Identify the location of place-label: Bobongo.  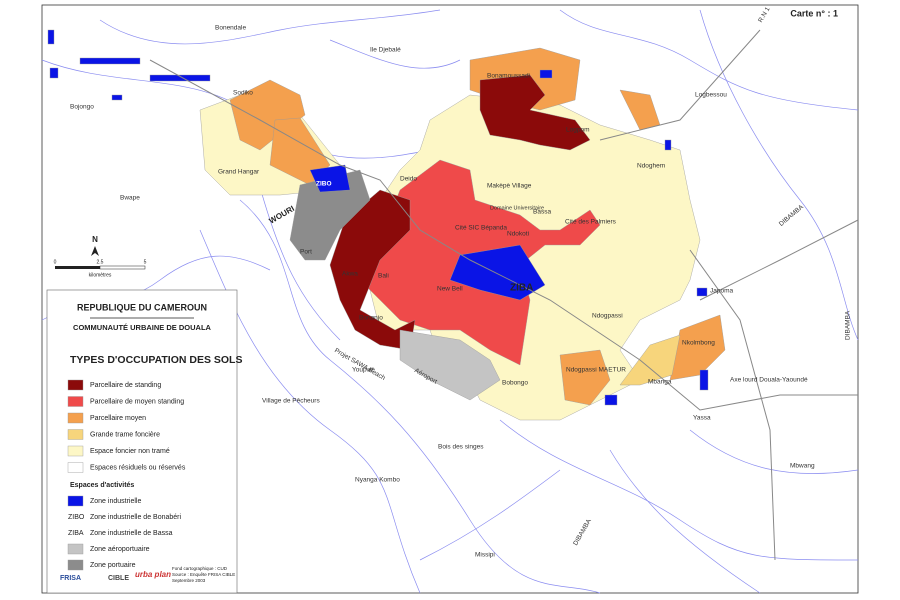
(515, 383).